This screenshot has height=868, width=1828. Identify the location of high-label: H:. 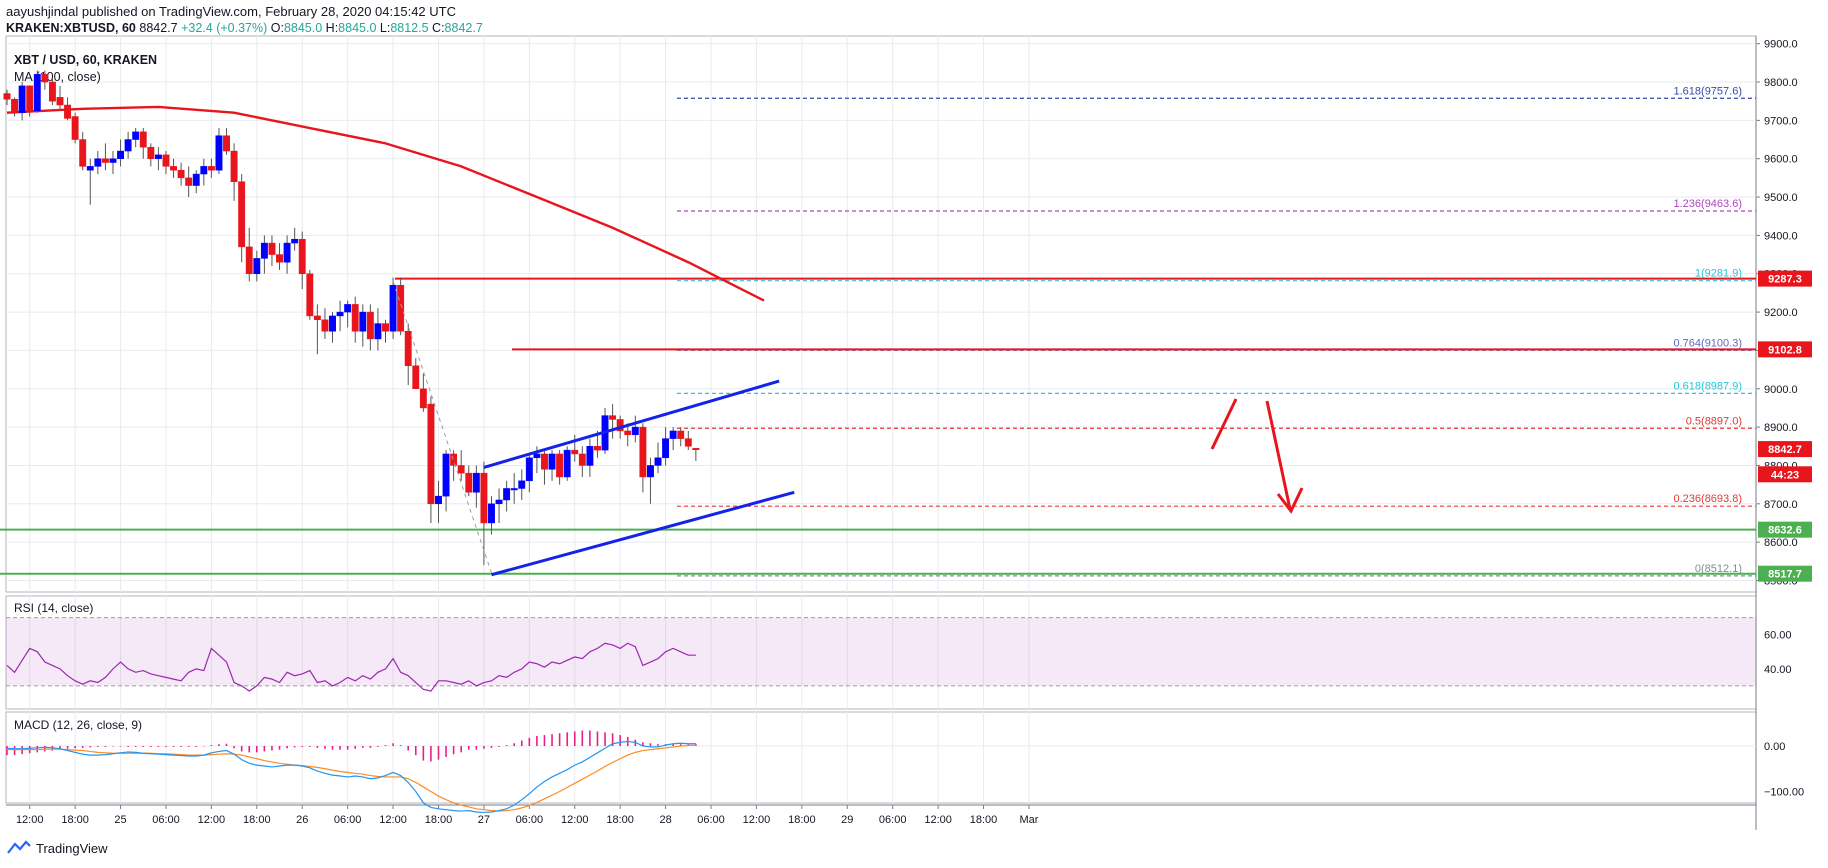
(332, 28).